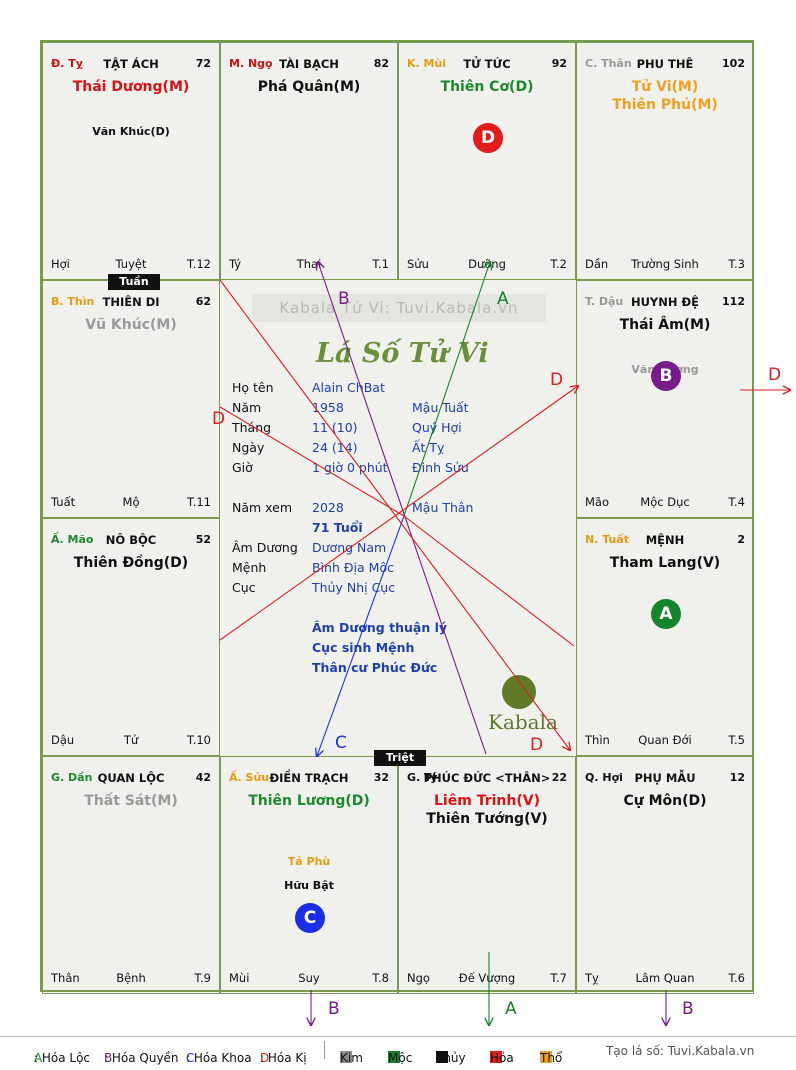  Describe the element at coordinates (680, 1051) in the screenshot. I see `legend-site: Tạo lá số: Tuvi.Kabala.vn` at that location.